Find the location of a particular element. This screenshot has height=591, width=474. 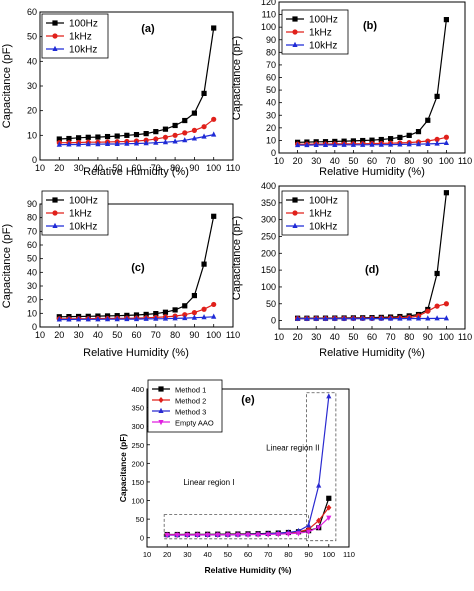

y-tick-label: 100 is located at coordinates (137, 501).